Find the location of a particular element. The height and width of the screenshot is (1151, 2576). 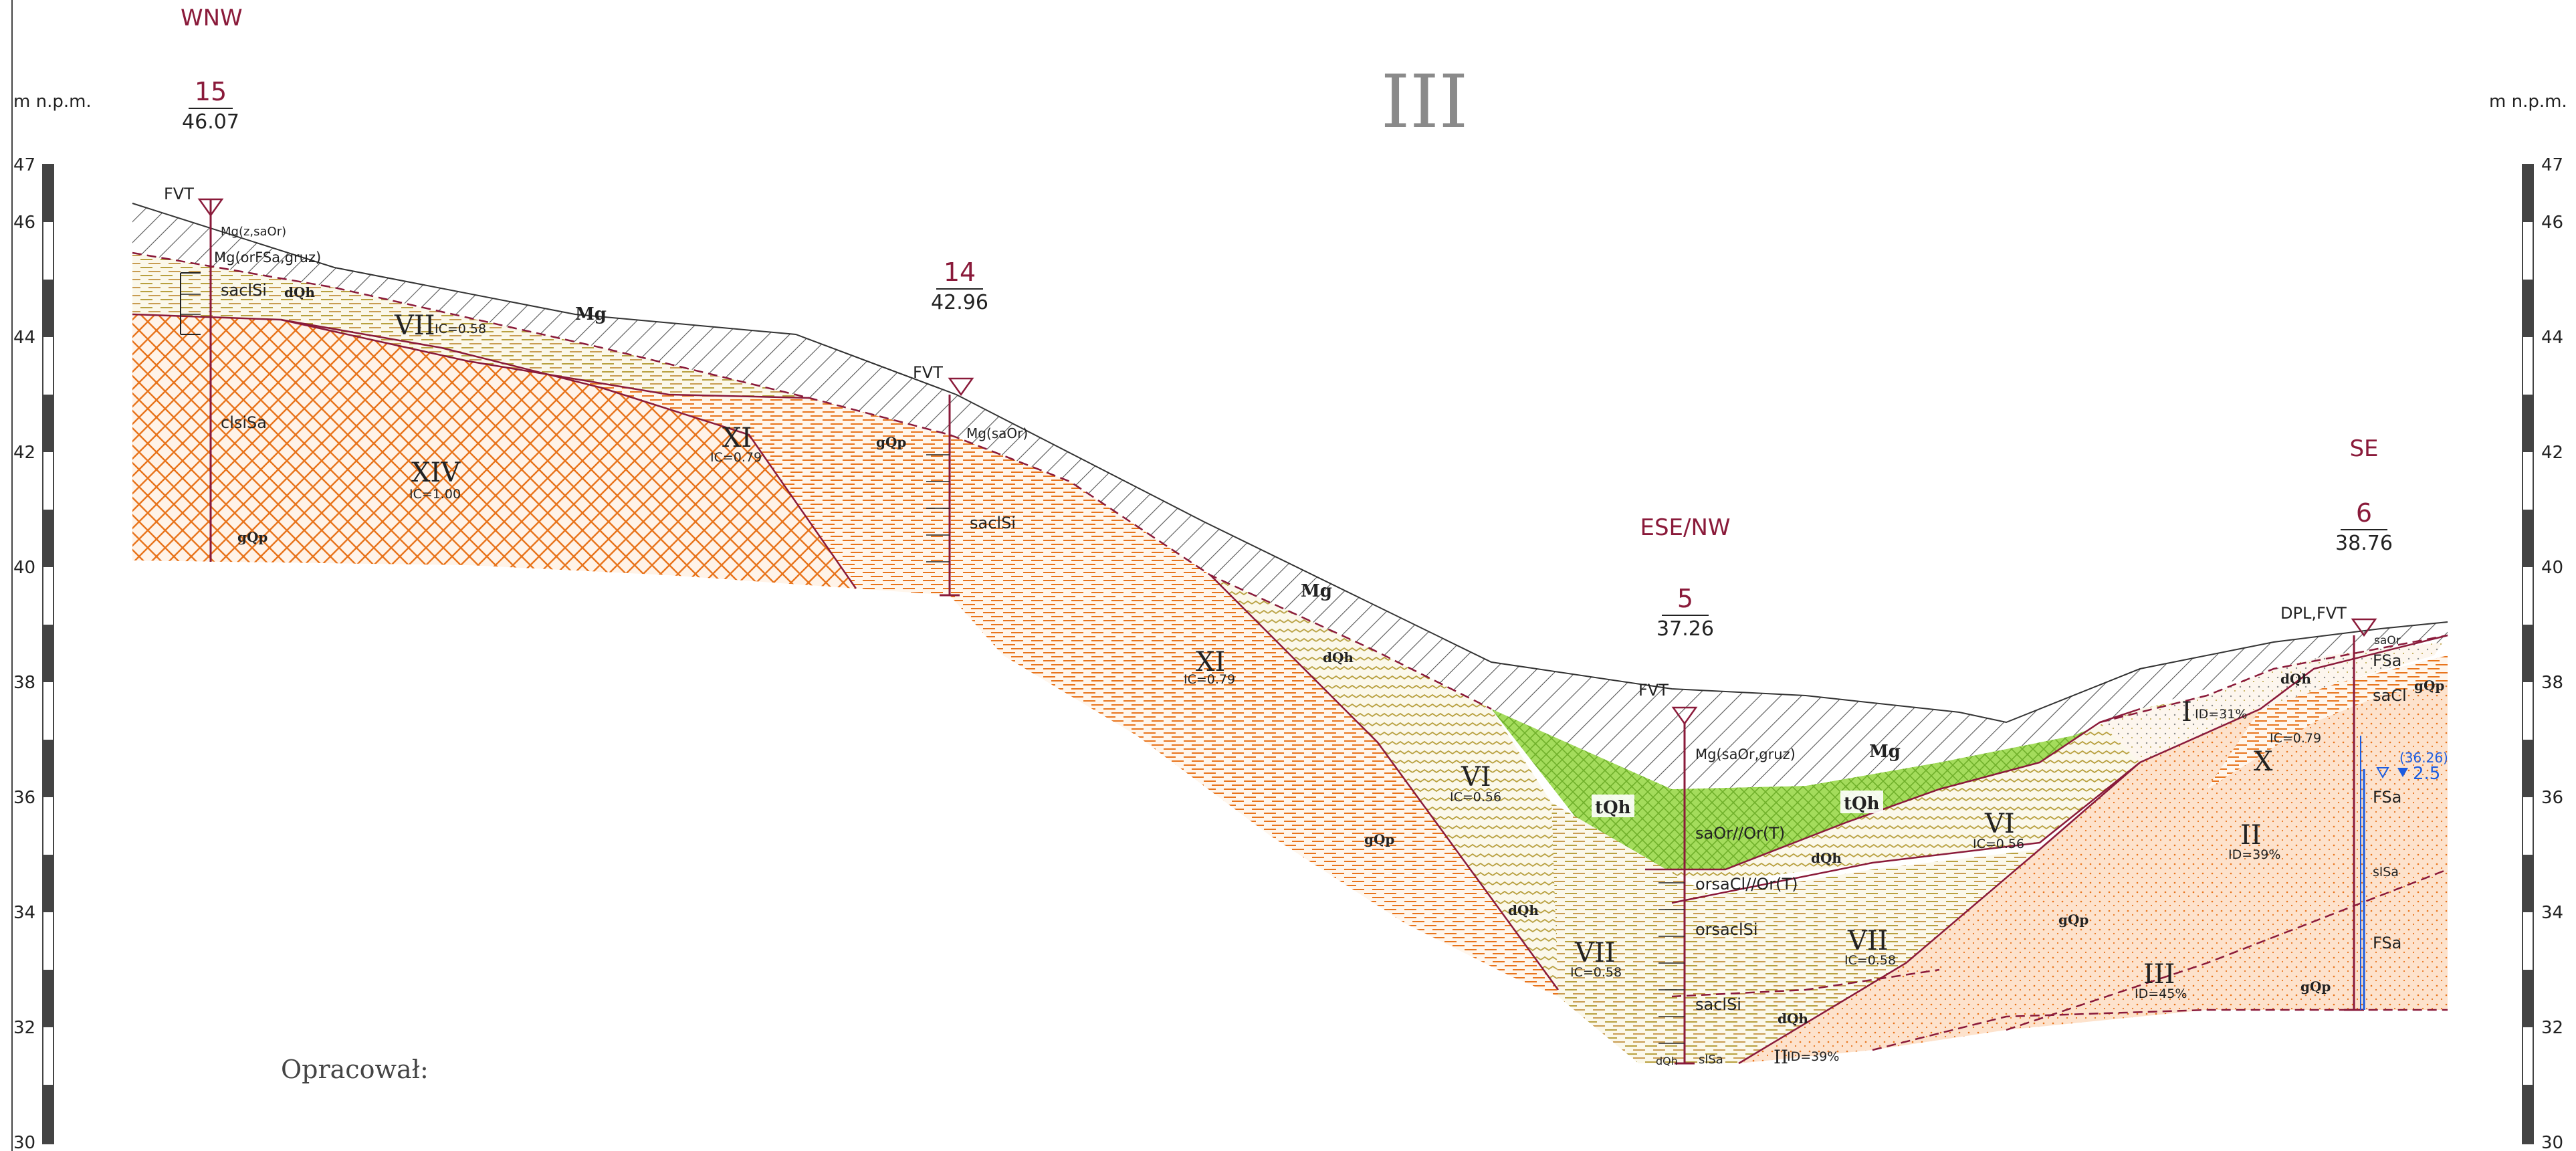

right-tick-42: 42 is located at coordinates (2552, 453).